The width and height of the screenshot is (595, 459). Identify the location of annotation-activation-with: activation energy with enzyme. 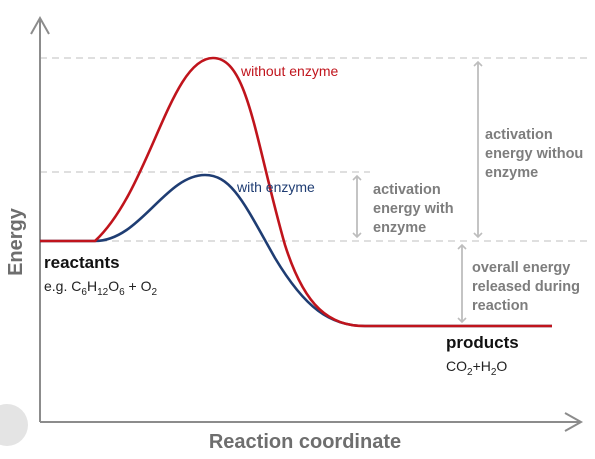
(415, 209).